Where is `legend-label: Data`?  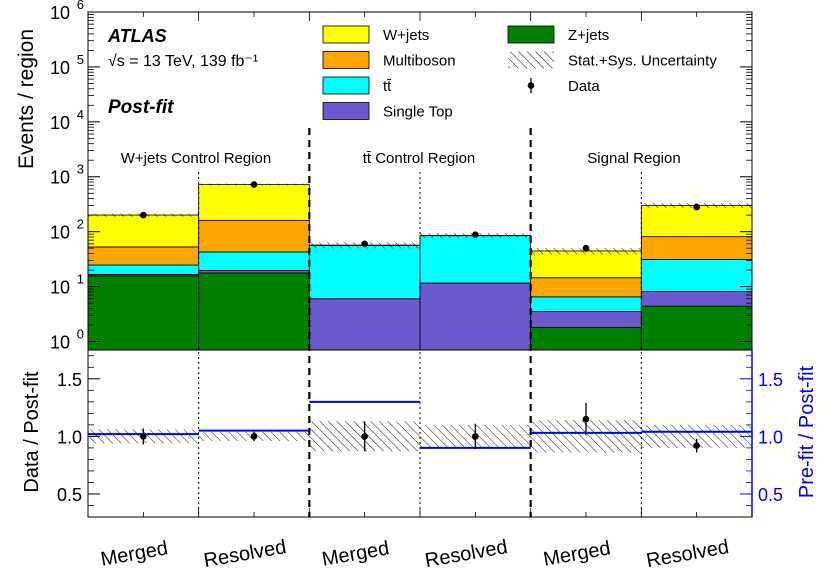
legend-label: Data is located at coordinates (584, 86).